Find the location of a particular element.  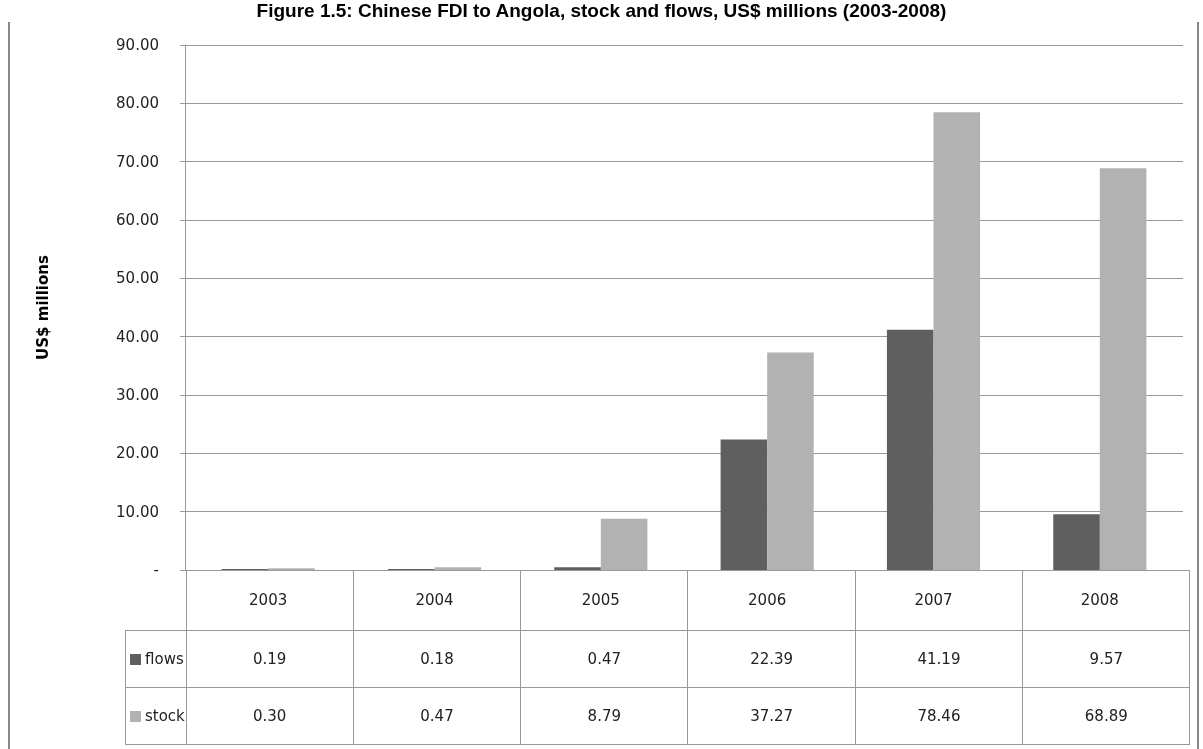

x-tick-label: 2006 is located at coordinates (767, 599).